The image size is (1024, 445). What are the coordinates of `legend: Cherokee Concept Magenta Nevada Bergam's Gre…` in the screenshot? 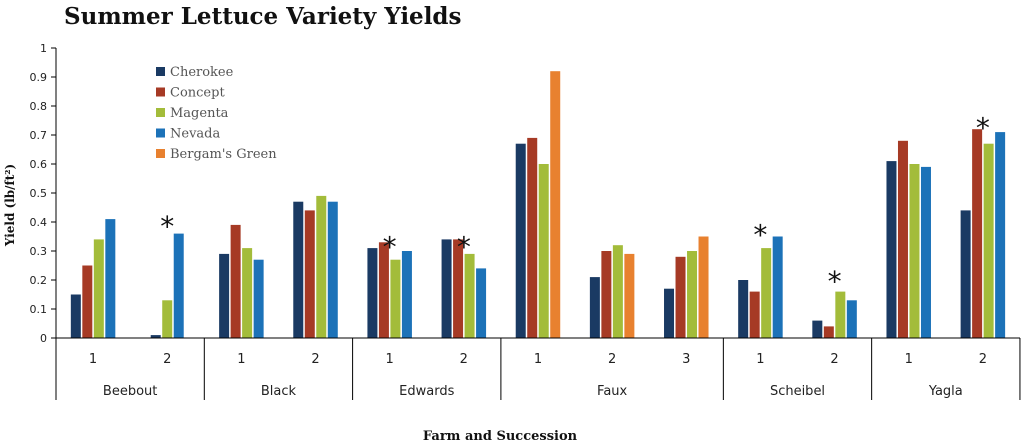 It's located at (216, 113).